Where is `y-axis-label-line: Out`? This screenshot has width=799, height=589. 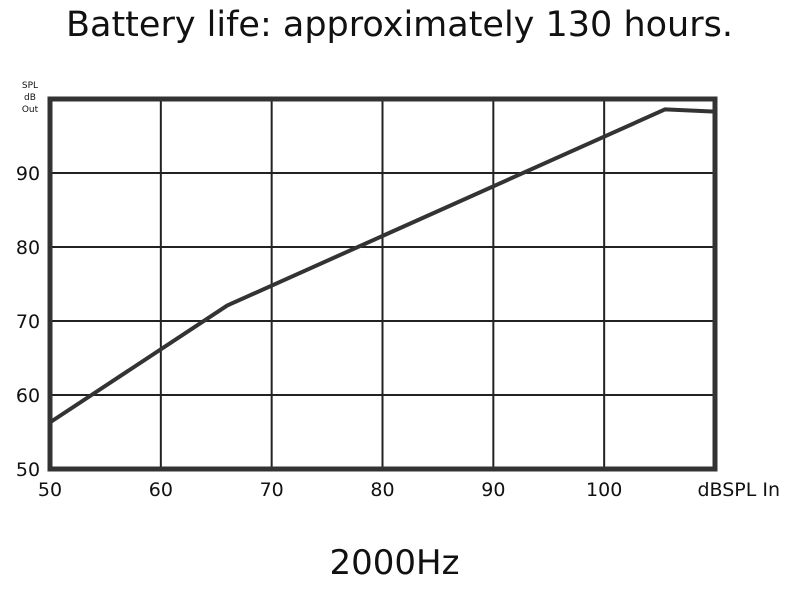
y-axis-label-line: Out is located at coordinates (30, 110).